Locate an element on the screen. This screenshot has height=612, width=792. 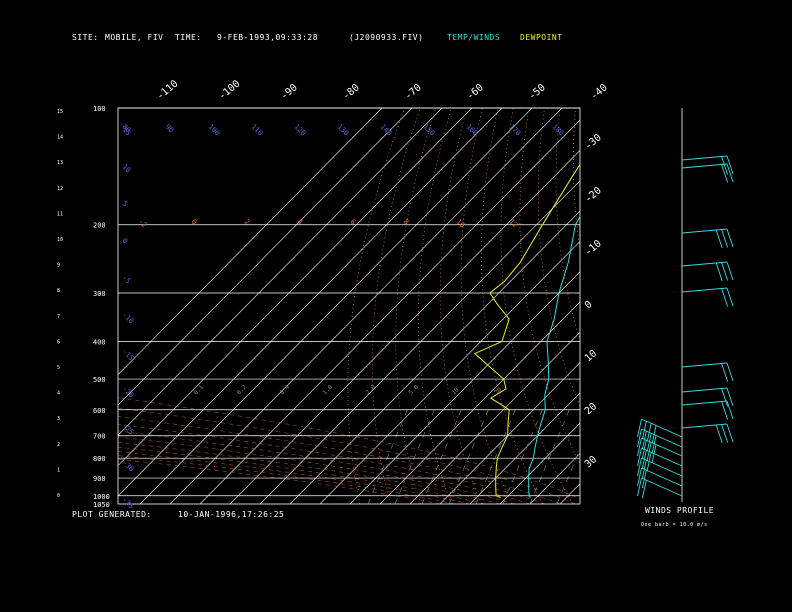
isotherm-right-label: 30 is located at coordinates (591, 462).